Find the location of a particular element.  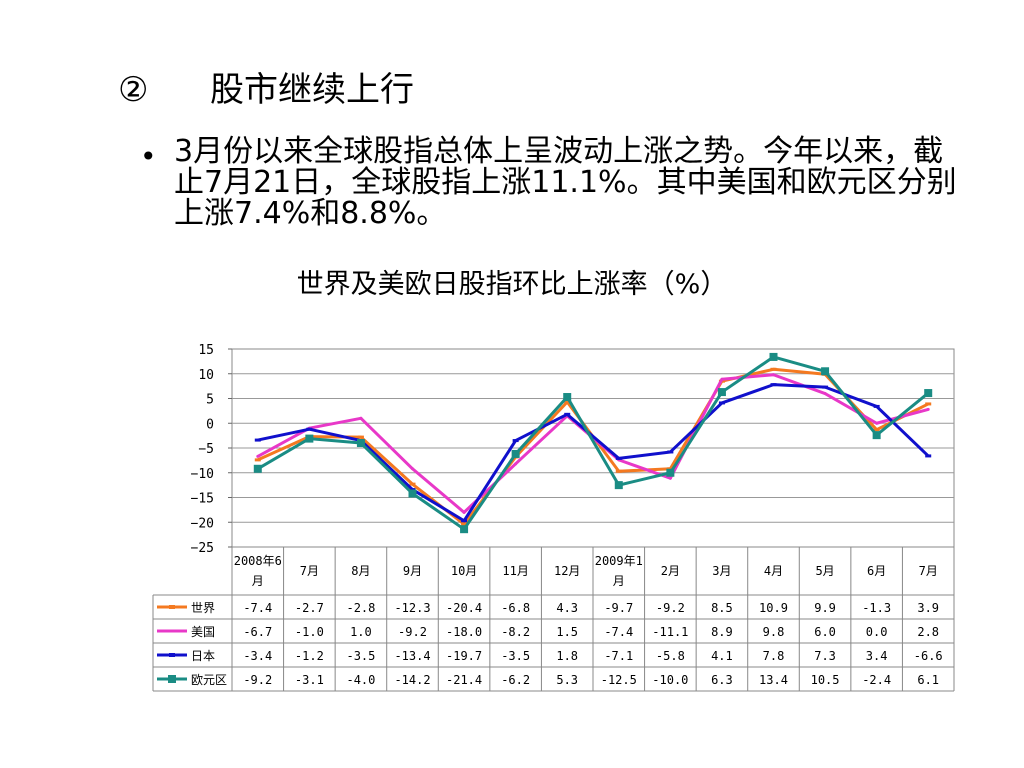

table-value: -21.4 is located at coordinates (464, 680).